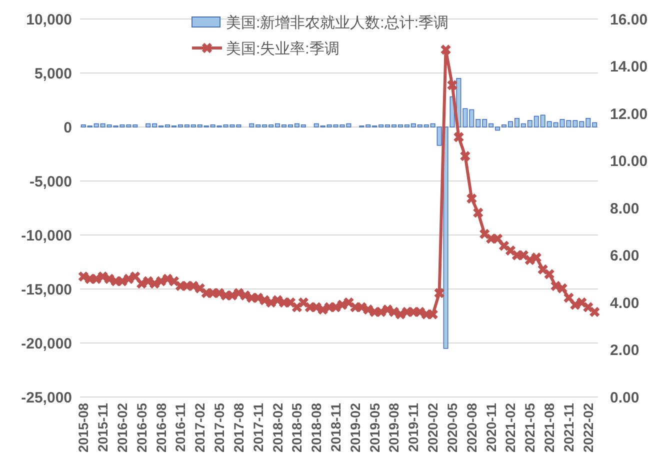  I want to click on x-tick-label: 2020-11, so click(491, 427).